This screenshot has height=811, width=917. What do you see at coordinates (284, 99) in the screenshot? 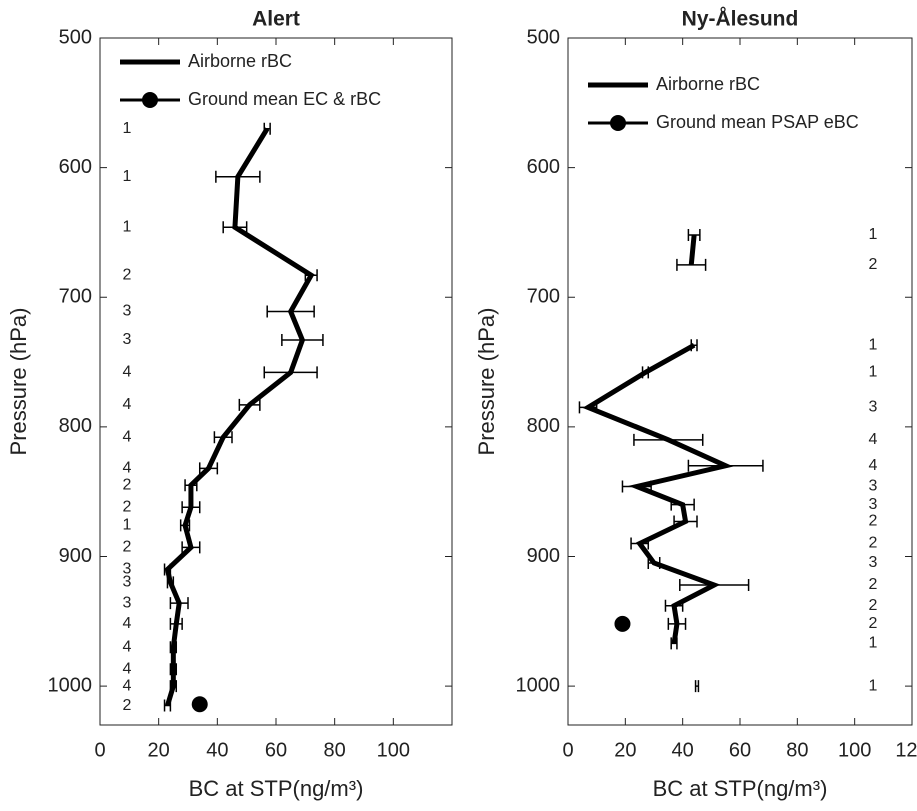
I see `legend-label: Ground mean EC & rBC` at bounding box center [284, 99].